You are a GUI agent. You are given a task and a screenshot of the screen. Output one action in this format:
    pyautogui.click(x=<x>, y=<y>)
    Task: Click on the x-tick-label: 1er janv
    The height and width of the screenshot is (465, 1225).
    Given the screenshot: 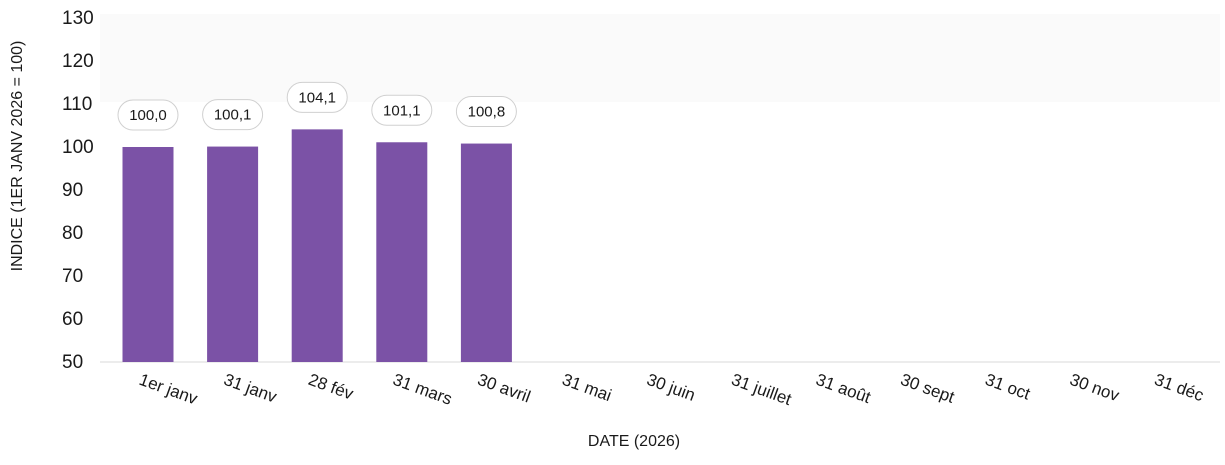 What is the action you would take?
    pyautogui.click(x=169, y=389)
    